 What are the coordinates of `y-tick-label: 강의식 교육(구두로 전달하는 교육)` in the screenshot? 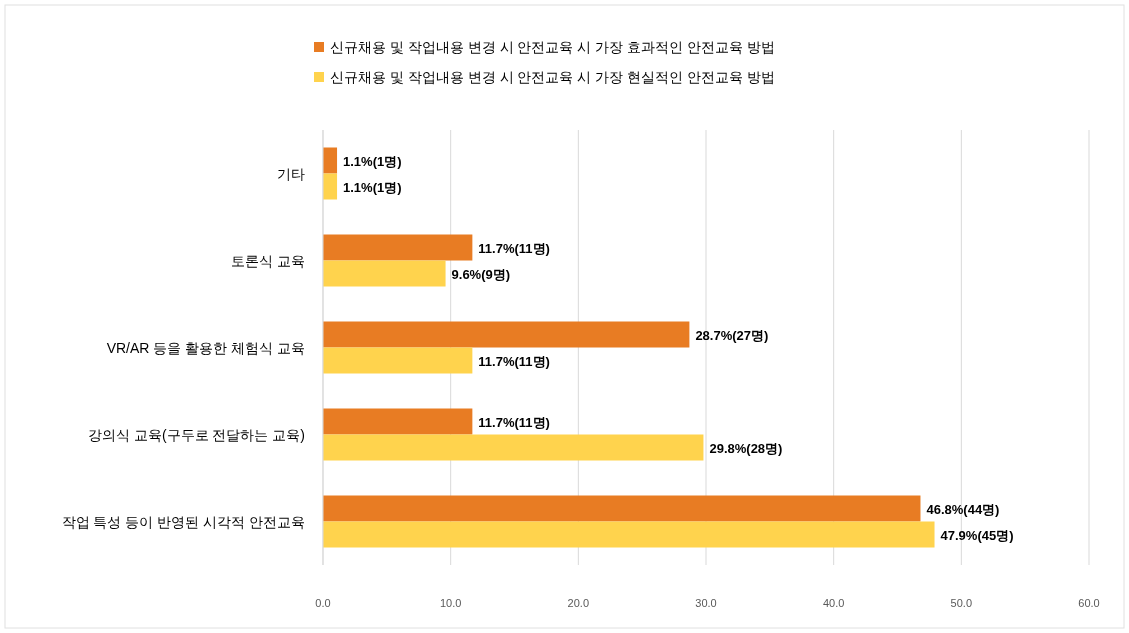 It's located at (196, 434).